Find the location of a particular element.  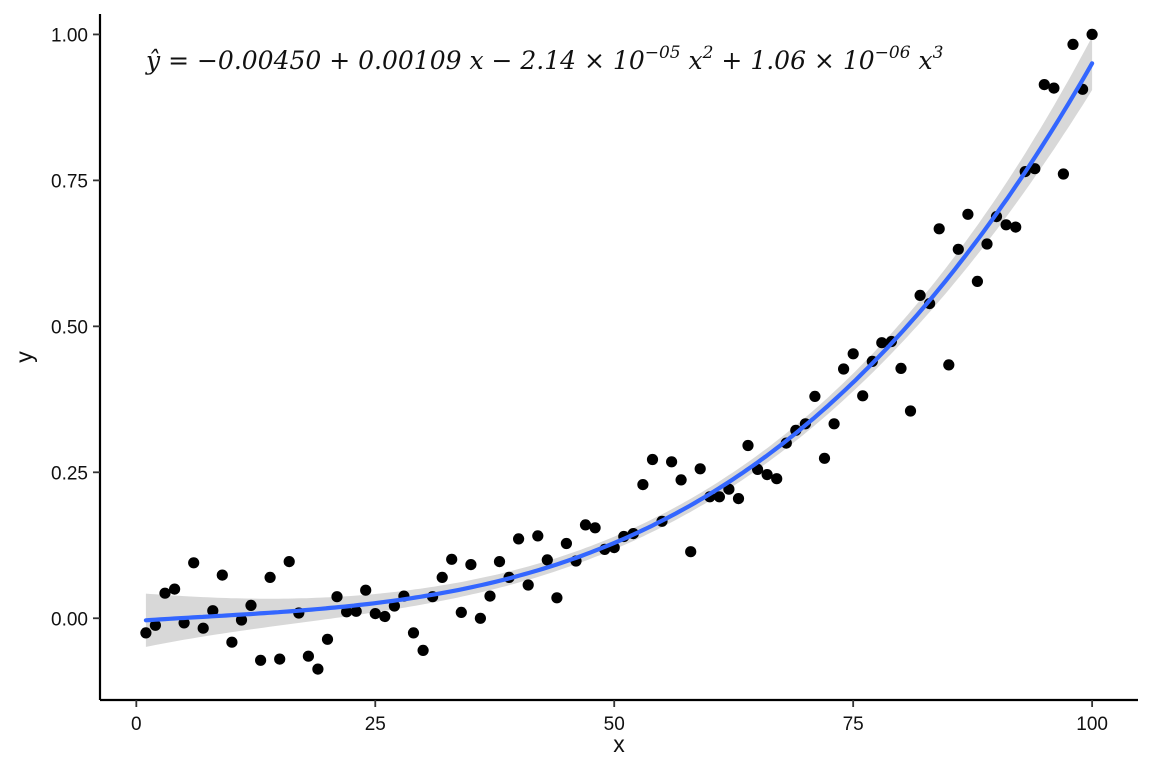

x-tick-label: 25 is located at coordinates (375, 724).